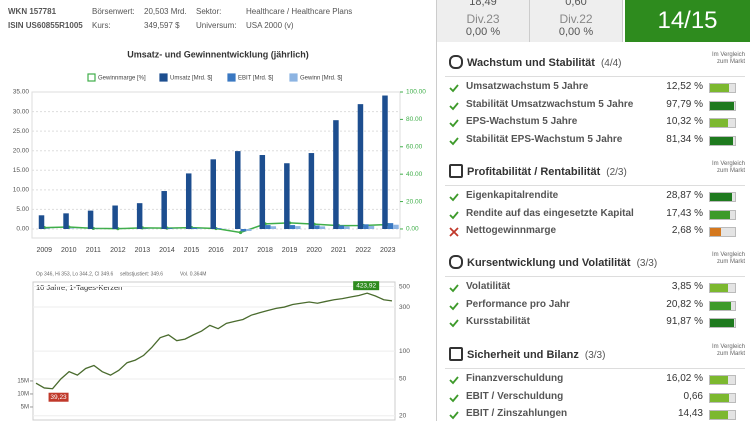 The image size is (750, 421). Describe the element at coordinates (616, 172) in the screenshot. I see `section-score: (2/3)` at that location.